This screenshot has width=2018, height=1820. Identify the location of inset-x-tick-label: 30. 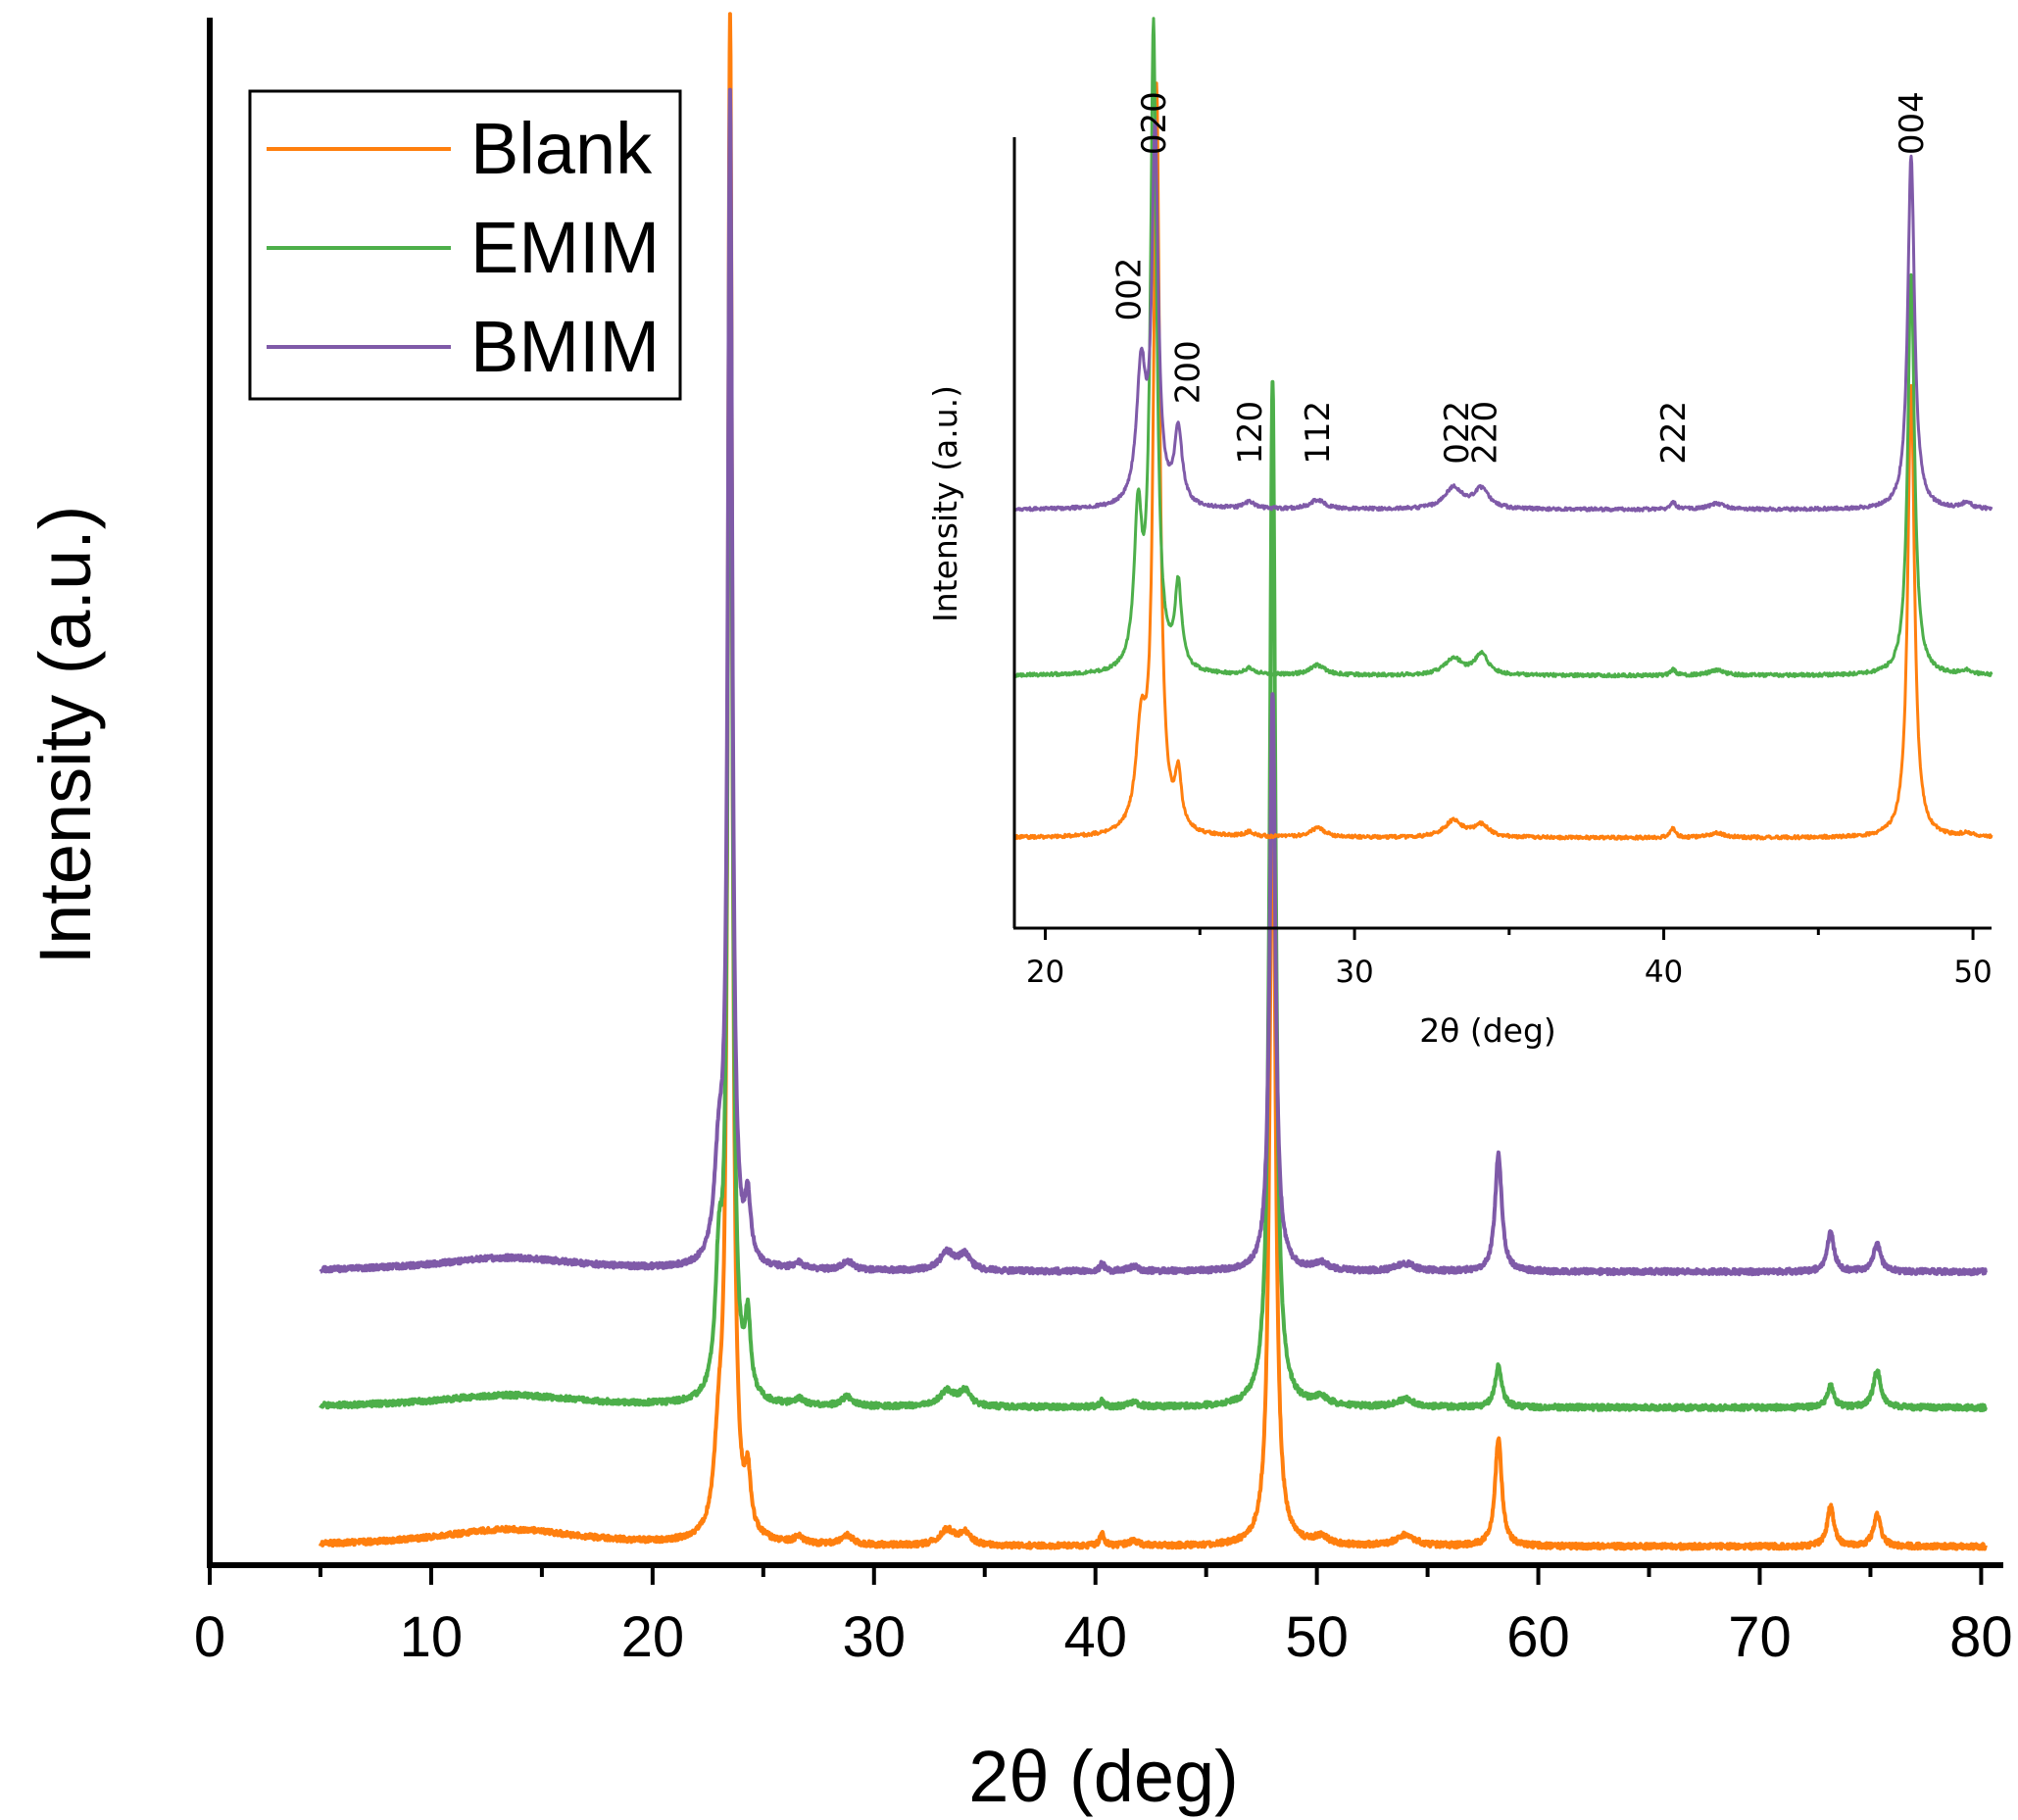
(1354, 972).